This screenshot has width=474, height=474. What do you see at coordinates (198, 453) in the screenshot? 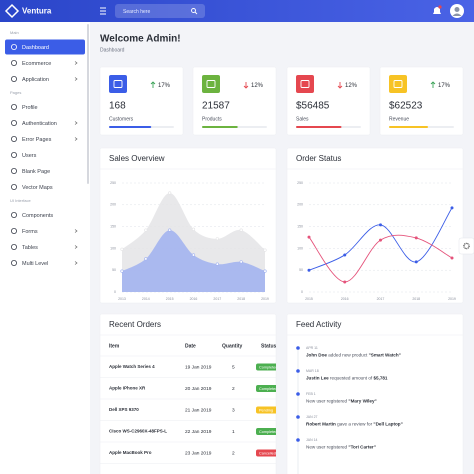
I see `table-cell: 23 Jan 2019` at bounding box center [198, 453].